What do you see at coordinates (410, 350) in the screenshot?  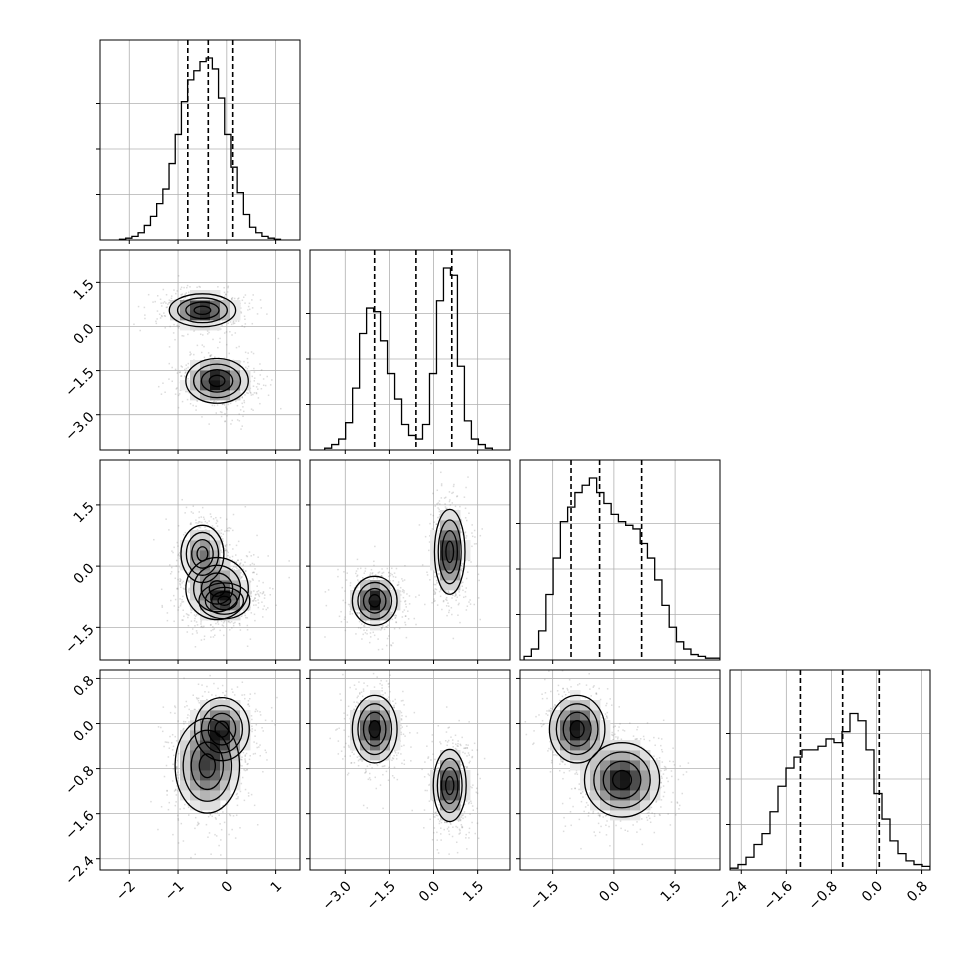 I see `panel-frame` at bounding box center [410, 350].